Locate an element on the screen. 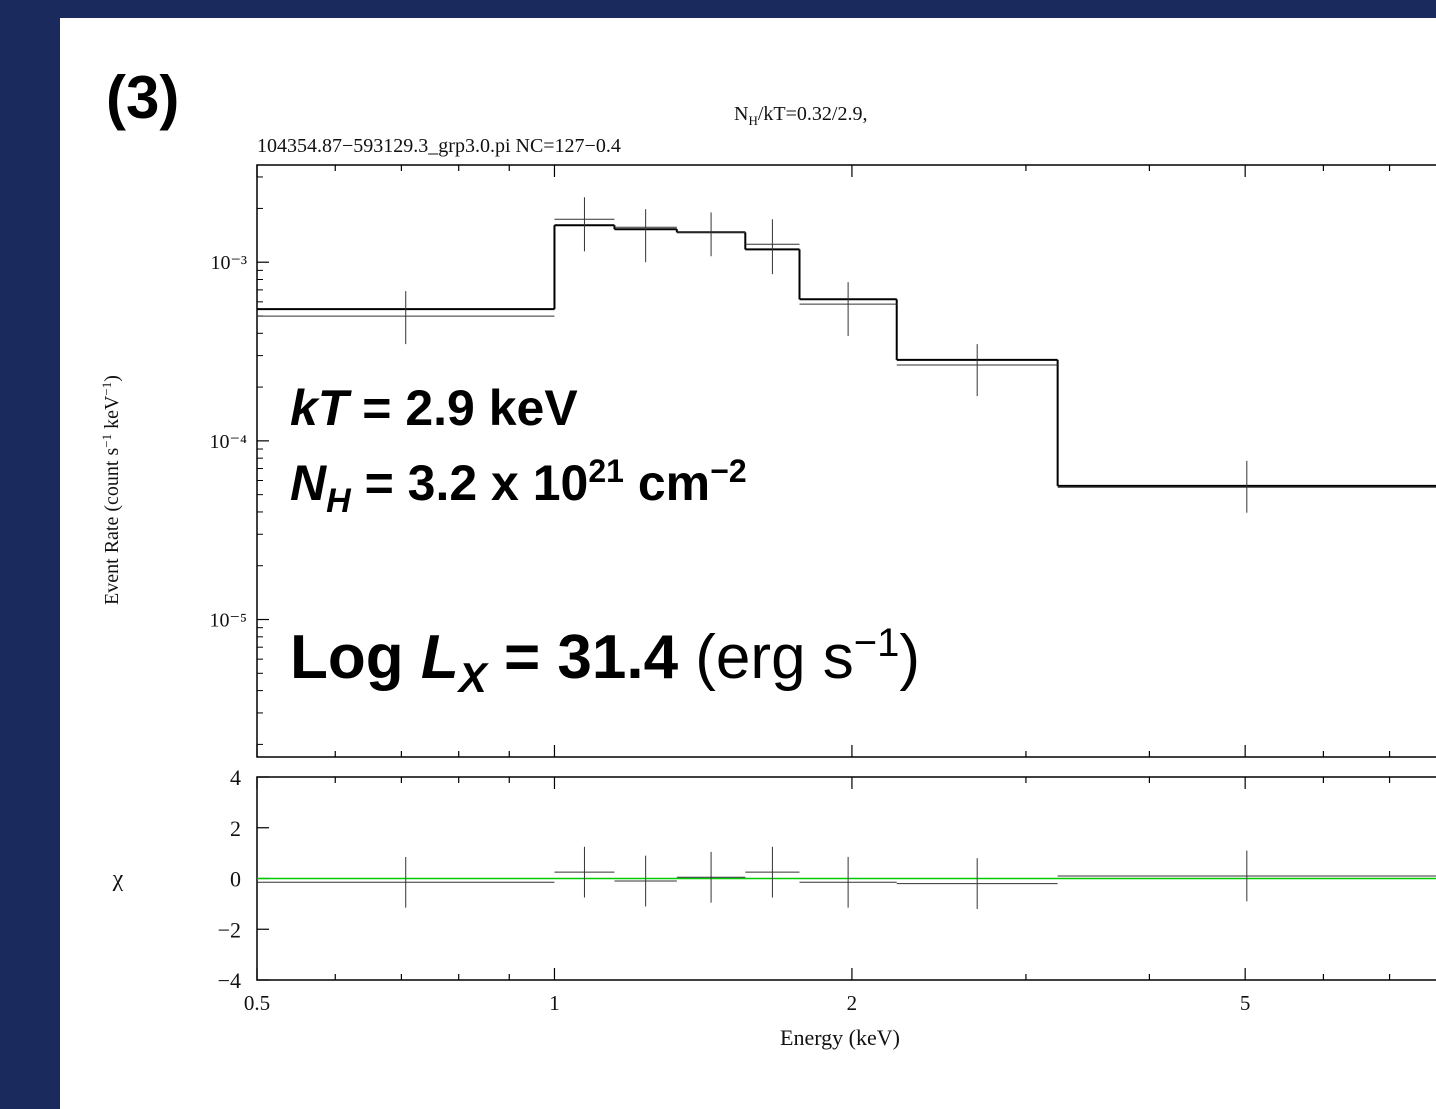 This screenshot has height=1109, width=1436. y-tick-label: 10⁻³ is located at coordinates (228, 263).